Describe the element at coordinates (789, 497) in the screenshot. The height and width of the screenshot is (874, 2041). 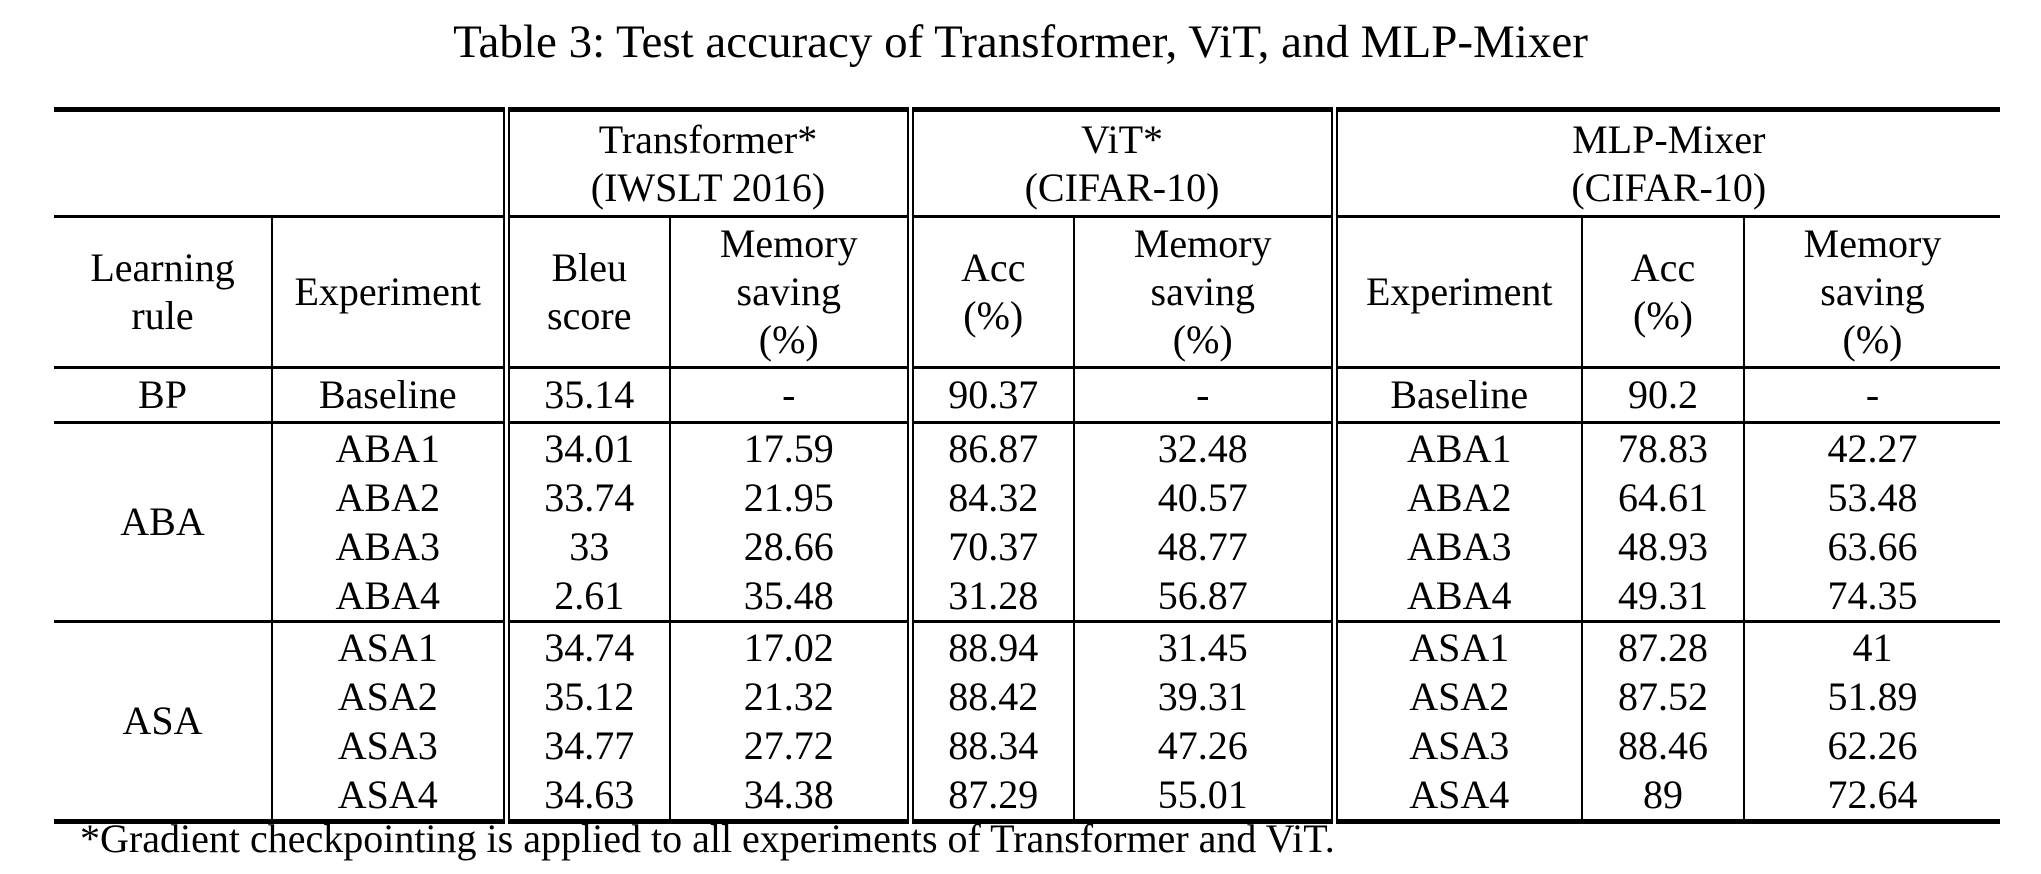
I see `transformer-memory-cell: 21.95` at that location.